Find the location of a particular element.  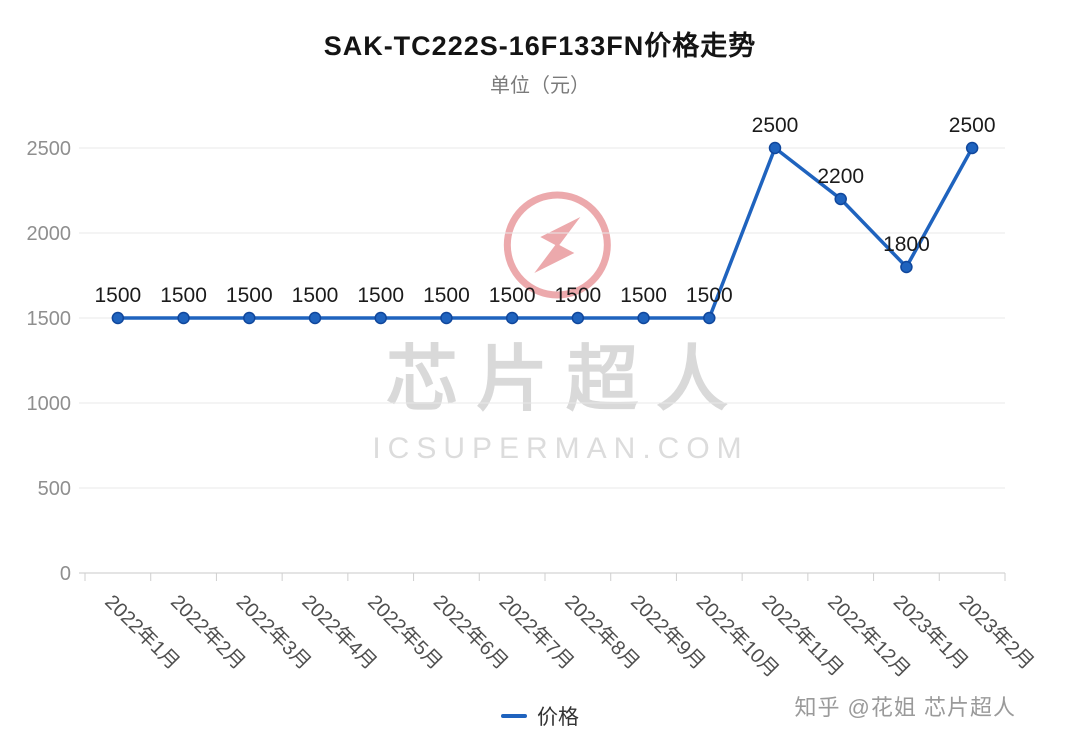

chart-title: SAK-TC222S-16F133FN价格走势 is located at coordinates (540, 46).